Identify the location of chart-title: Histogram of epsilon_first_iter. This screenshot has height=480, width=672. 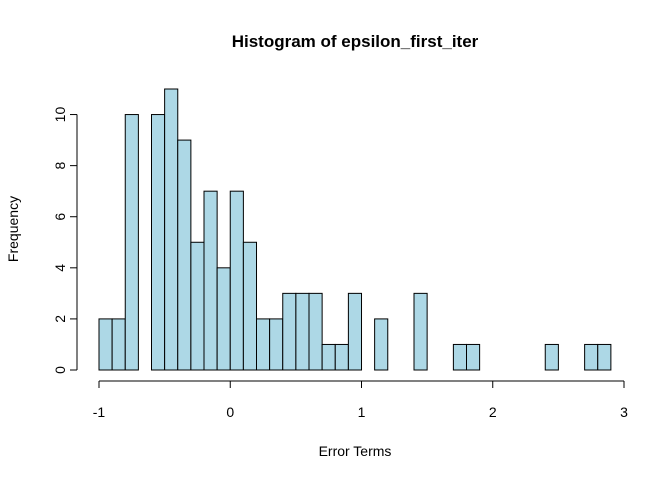
(355, 41).